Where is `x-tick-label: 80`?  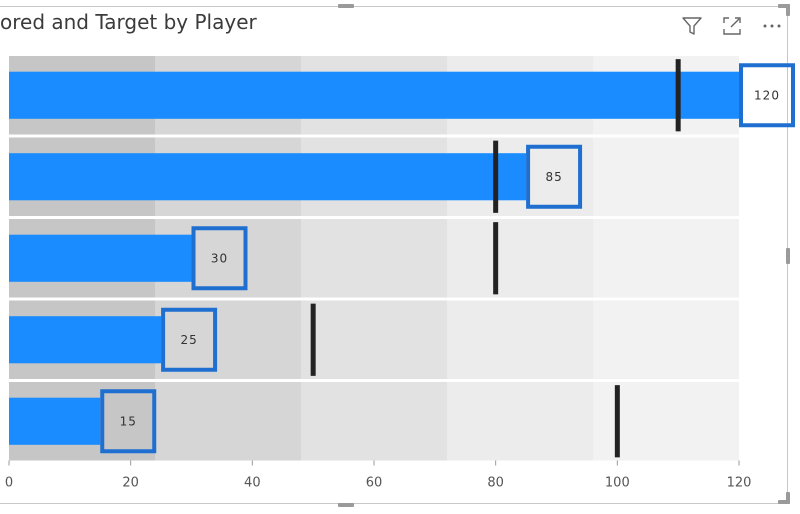 x-tick-label: 80 is located at coordinates (495, 483).